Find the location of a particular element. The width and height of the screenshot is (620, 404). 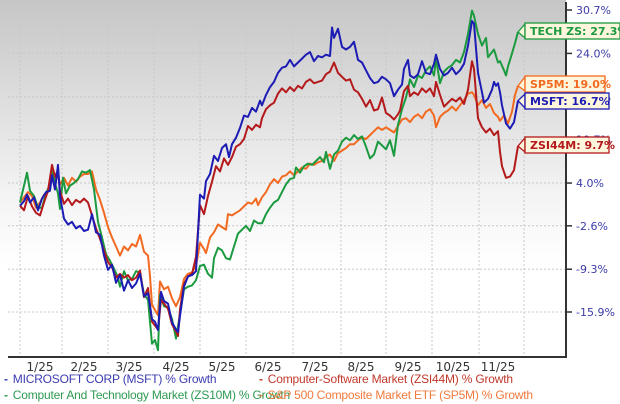

legend-swatch-sp5m: - is located at coordinates (261, 395).